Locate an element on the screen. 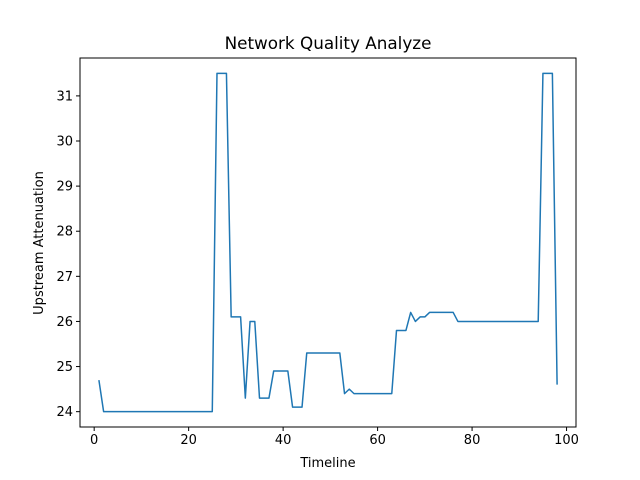 This screenshot has height=480, width=640. y-tick-label: 25 is located at coordinates (64, 367).